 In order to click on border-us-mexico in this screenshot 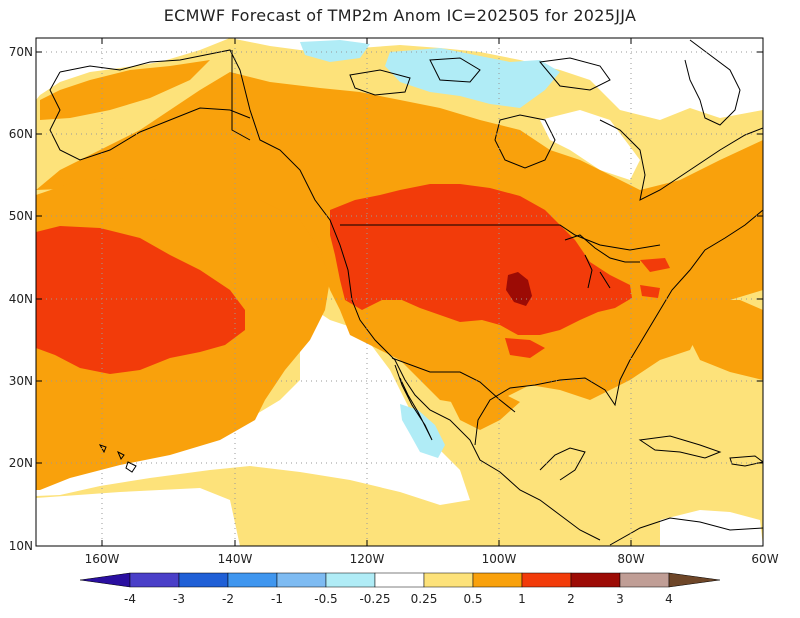, I will do `click(453, 385)`.